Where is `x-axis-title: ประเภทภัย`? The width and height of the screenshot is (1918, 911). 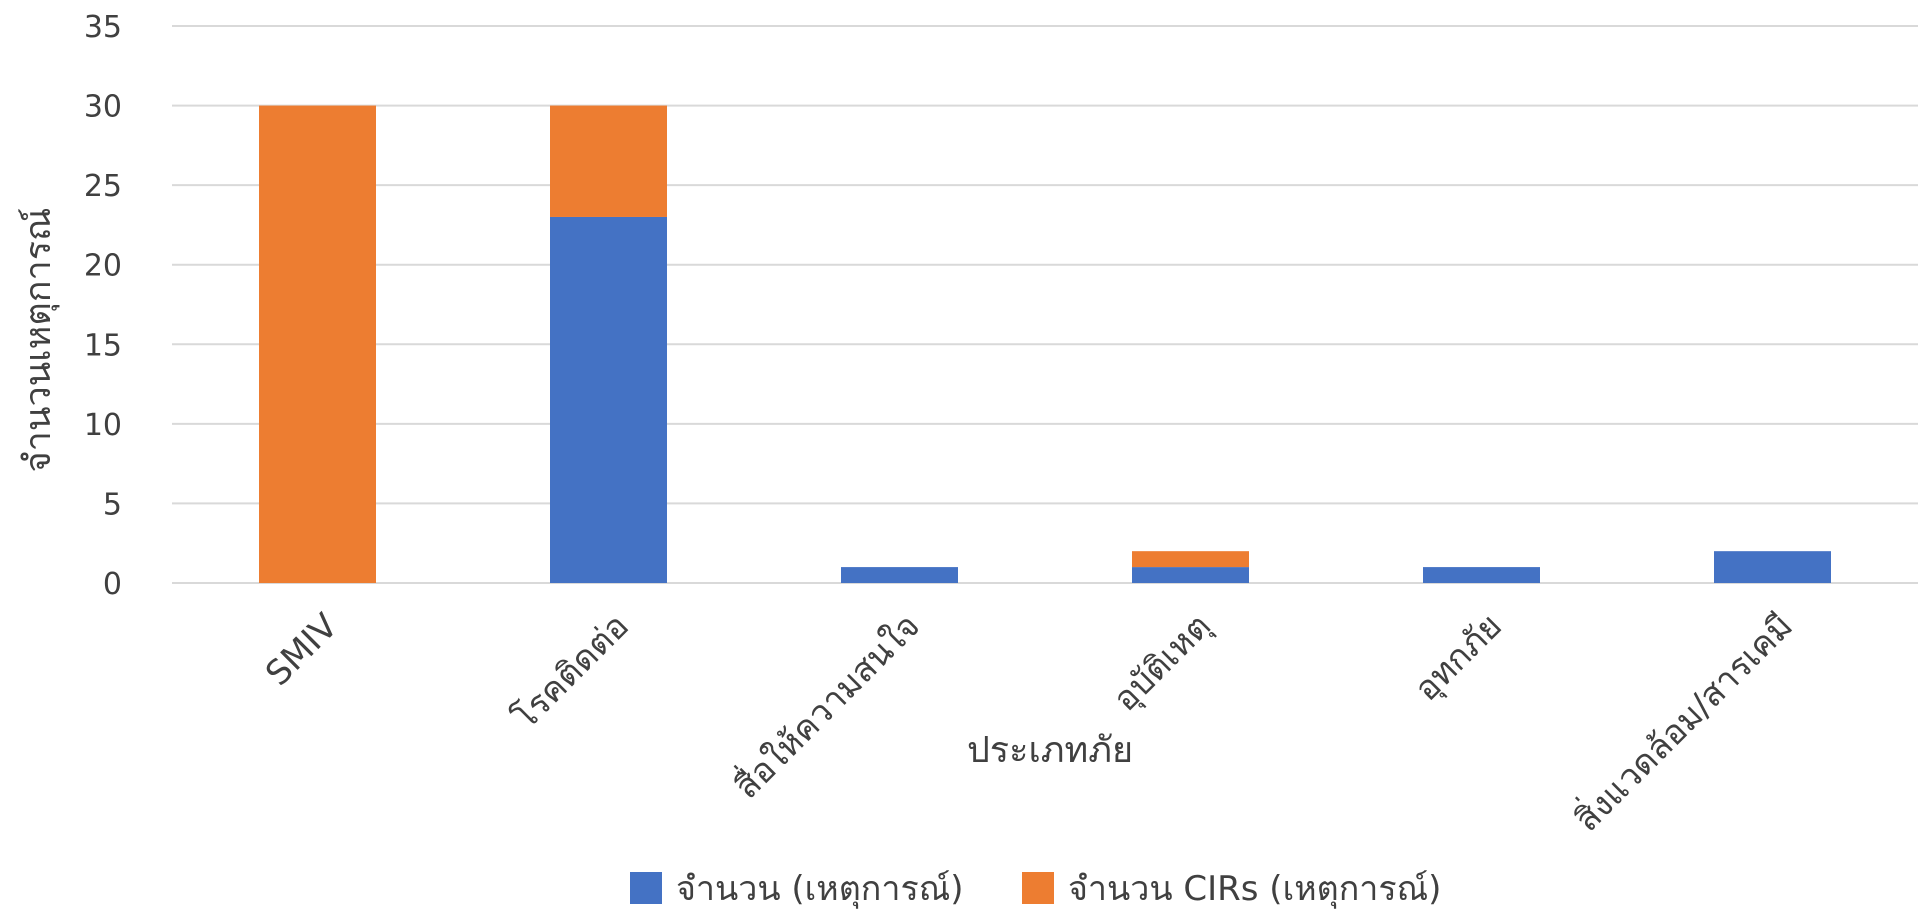
x-axis-title: ประเภทภัย is located at coordinates (1050, 750).